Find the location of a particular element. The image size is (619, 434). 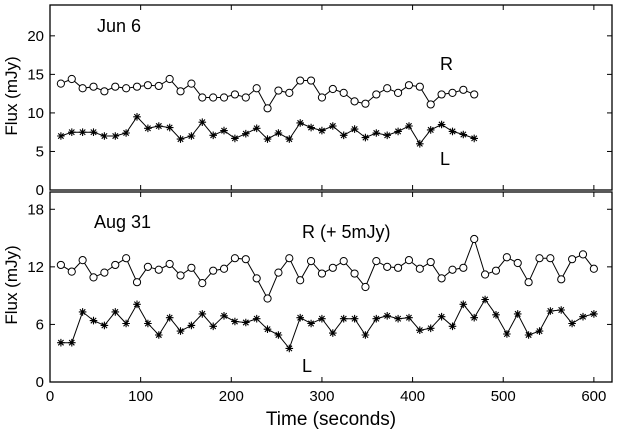

jun6-l-series-label: L is located at coordinates (445, 159).